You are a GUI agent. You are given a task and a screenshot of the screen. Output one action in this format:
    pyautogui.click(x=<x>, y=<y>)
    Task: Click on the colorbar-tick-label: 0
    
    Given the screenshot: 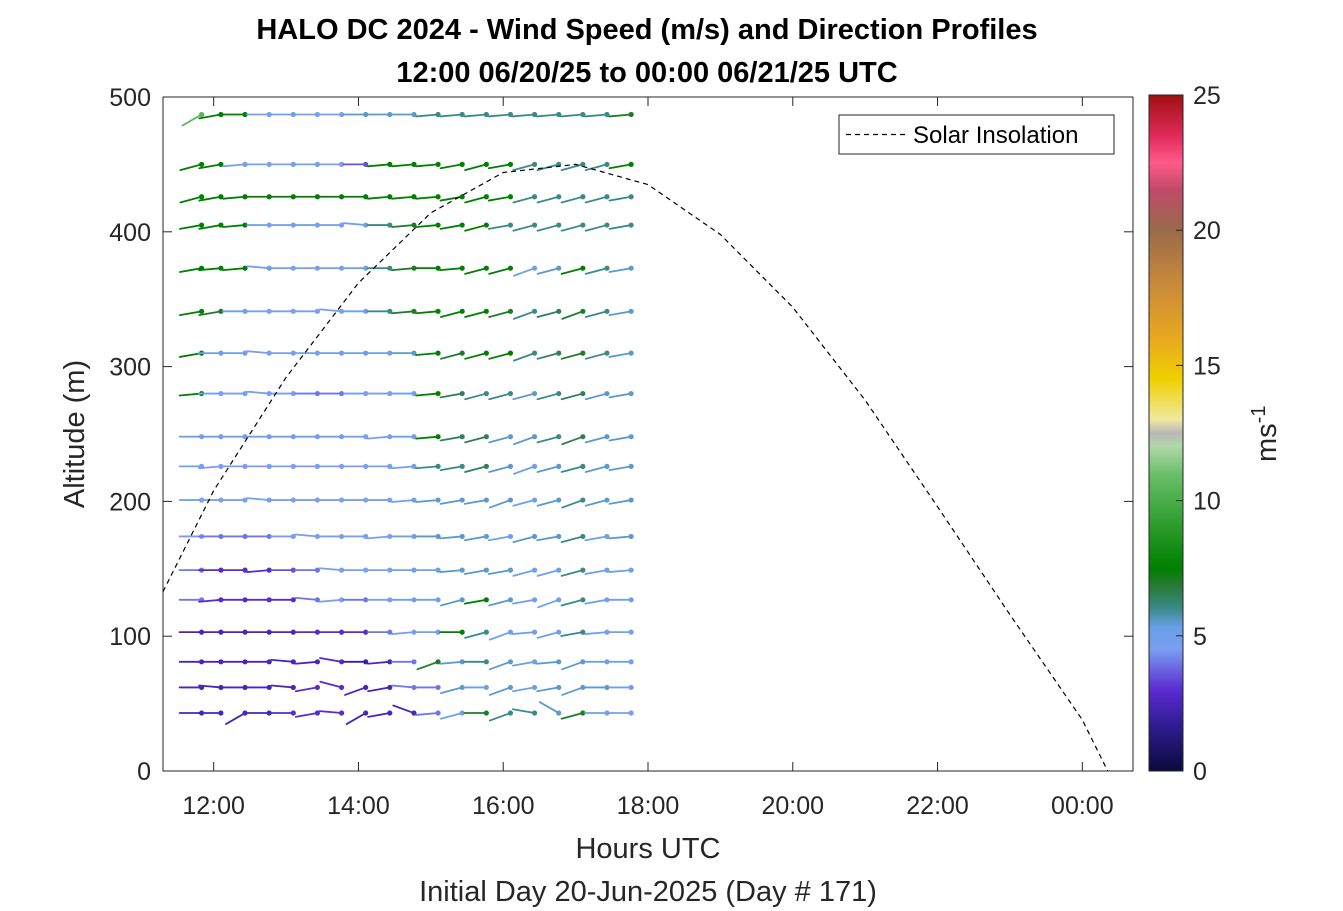 What is the action you would take?
    pyautogui.click(x=1200, y=772)
    